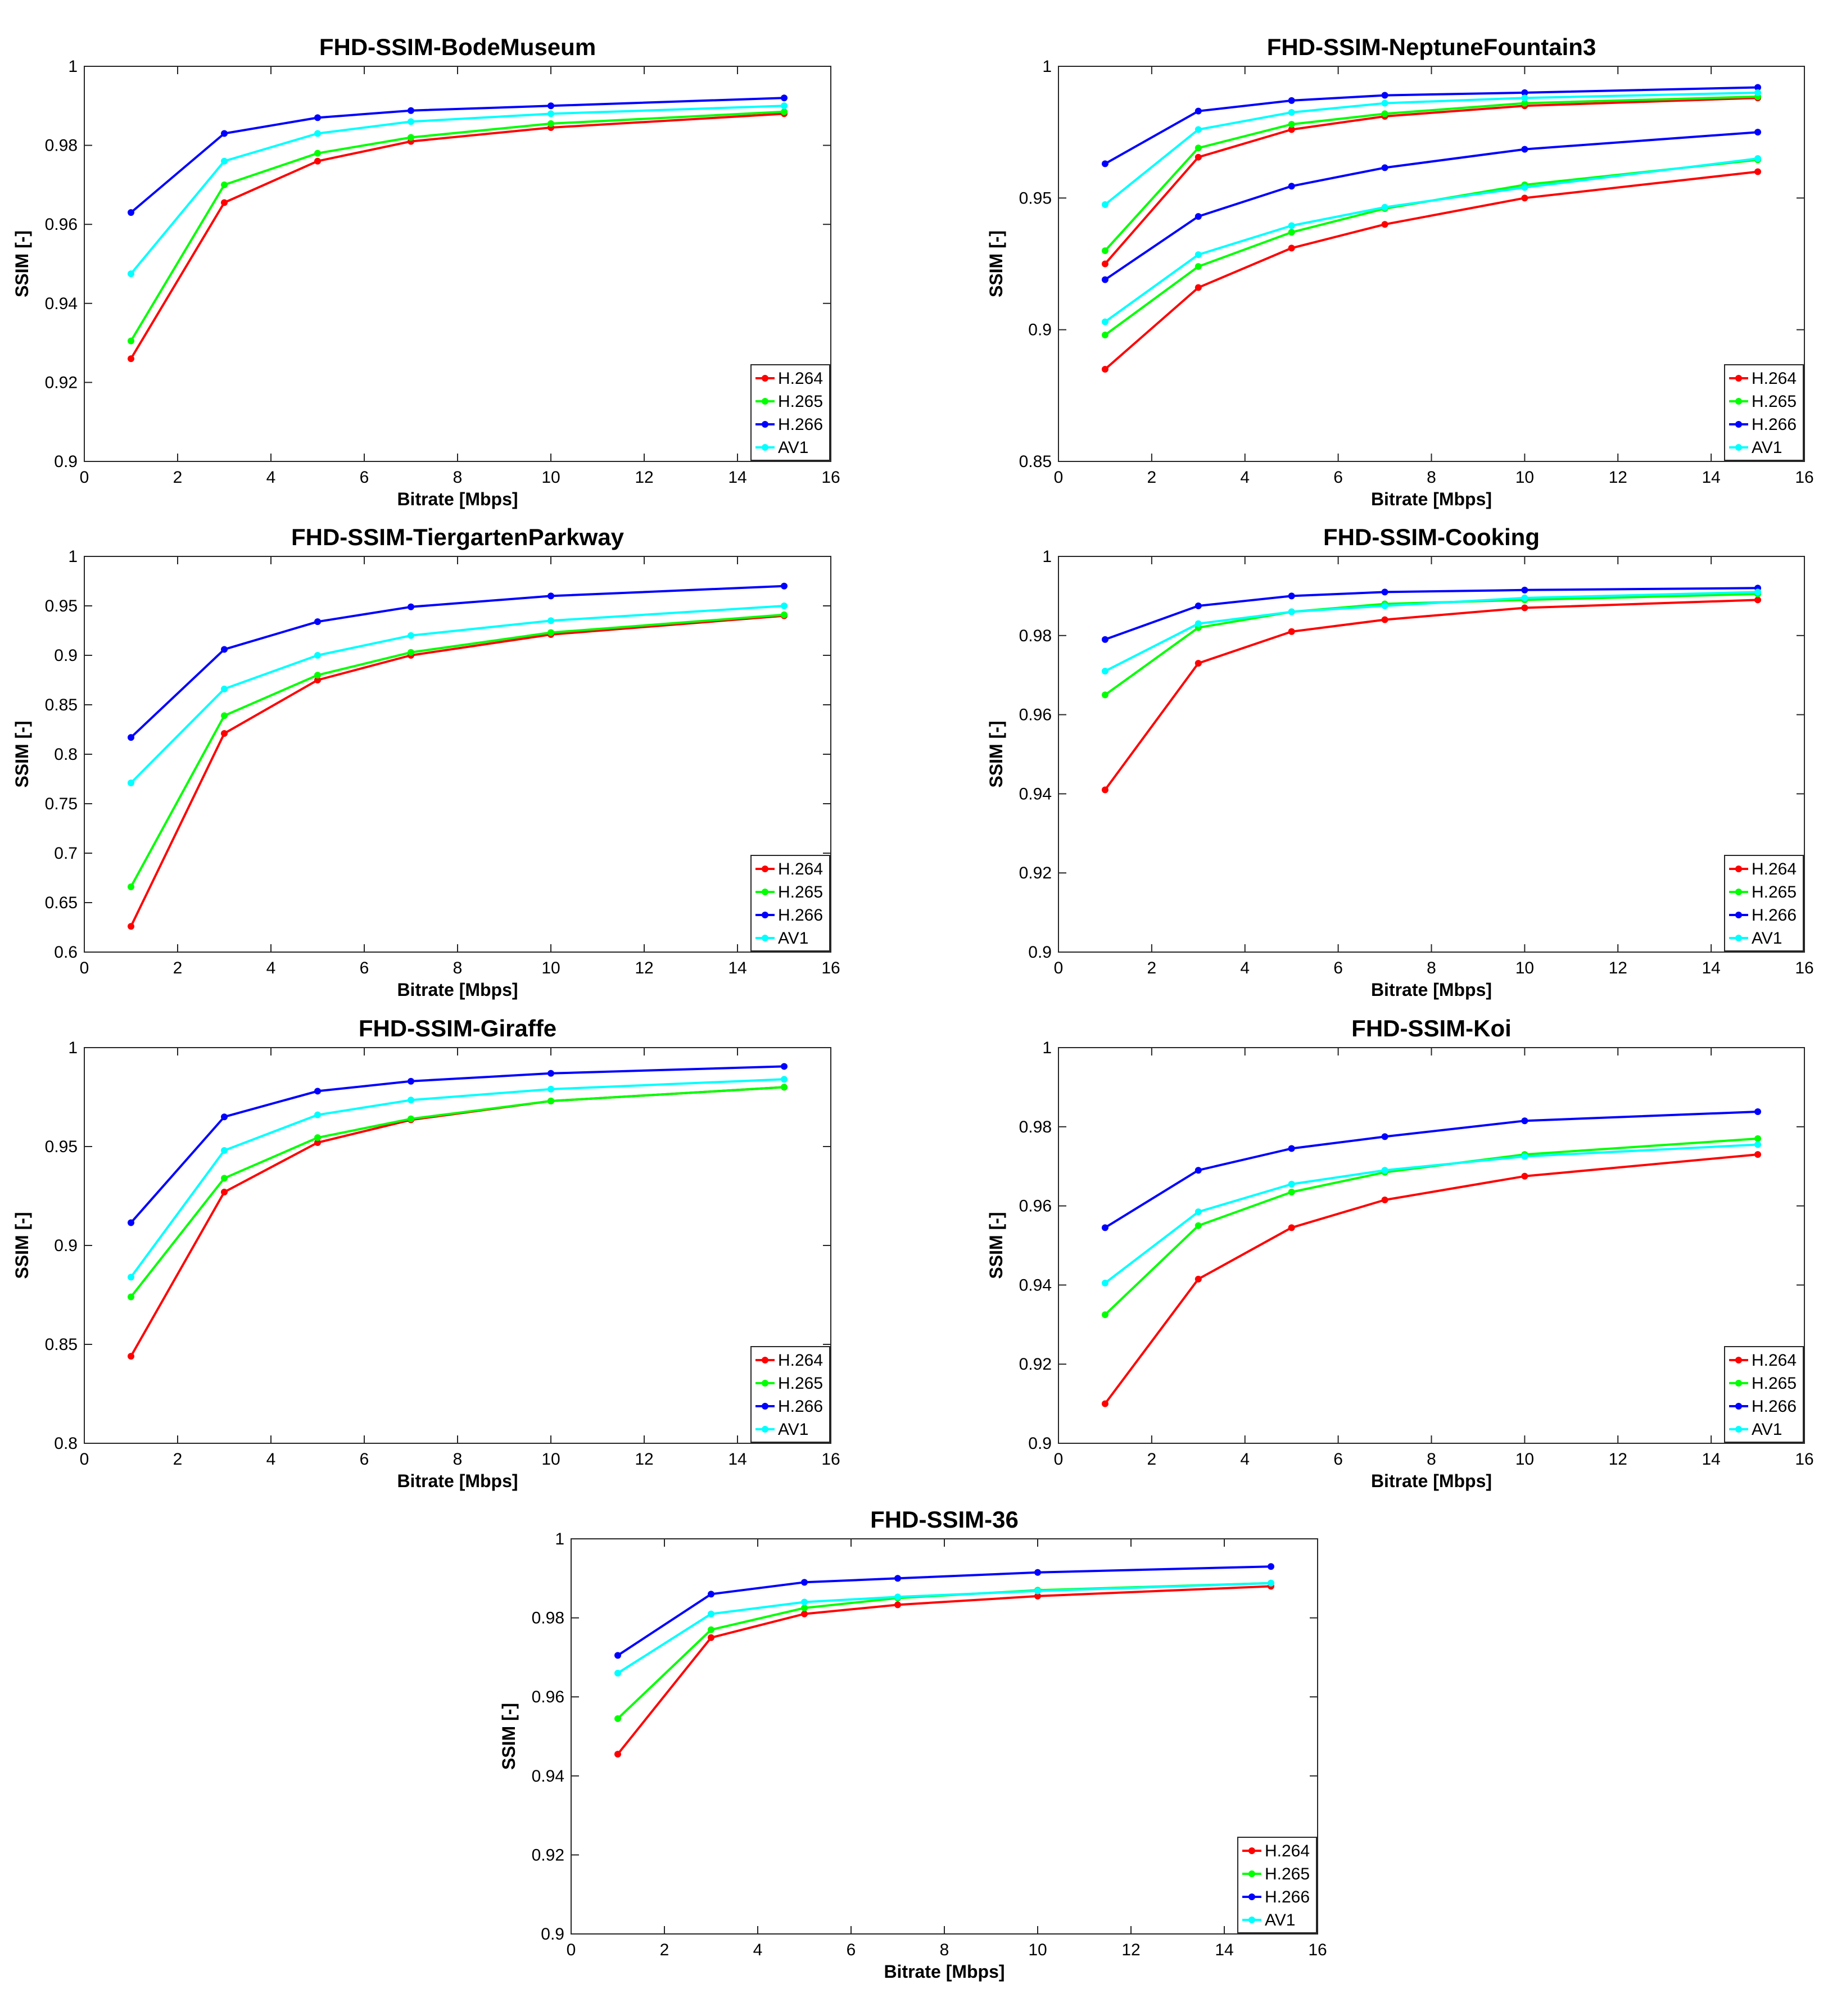 The image size is (1837, 2016). Describe the element at coordinates (944, 1519) in the screenshot. I see `chart-title: FHD-SSIM-36` at that location.